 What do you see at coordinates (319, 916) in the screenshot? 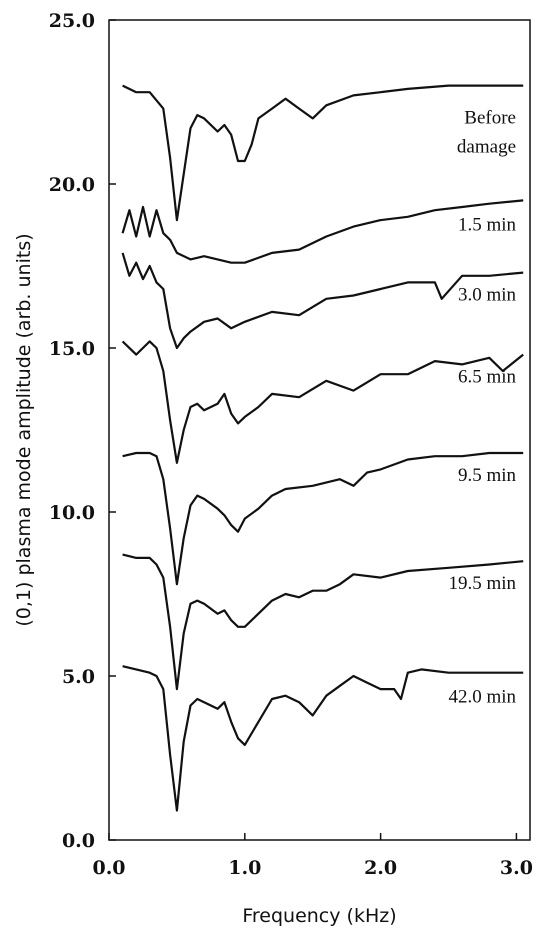
I see `x-axis-title: Frequency (kHz)` at bounding box center [319, 916].